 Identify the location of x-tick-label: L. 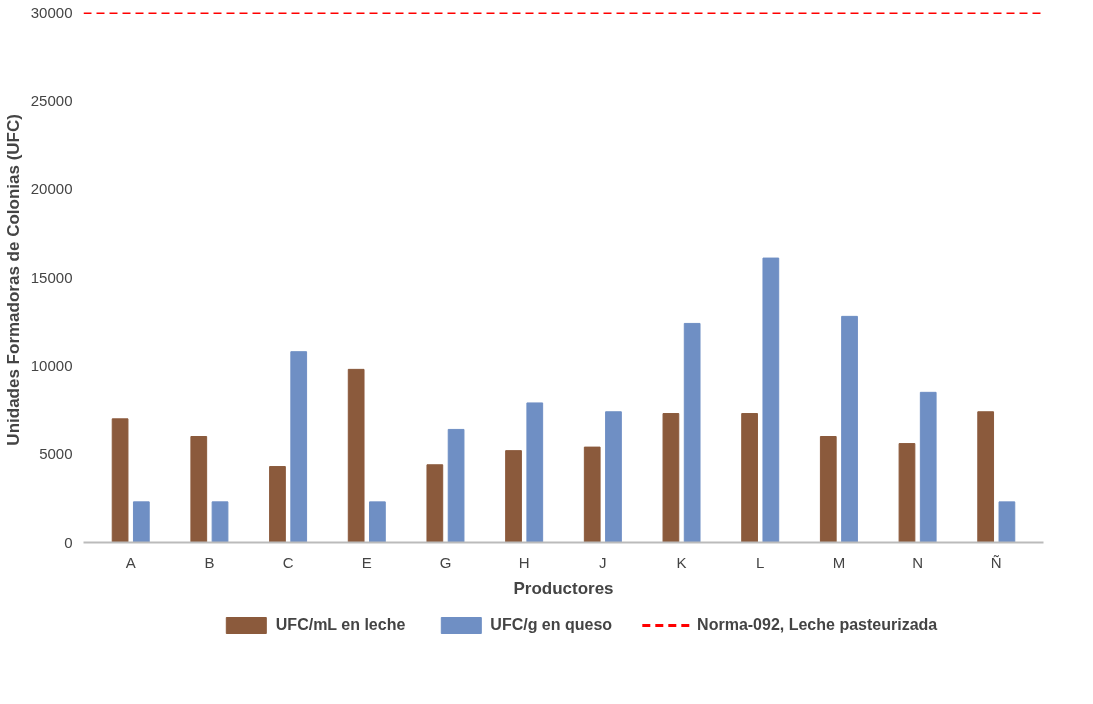
(760, 562).